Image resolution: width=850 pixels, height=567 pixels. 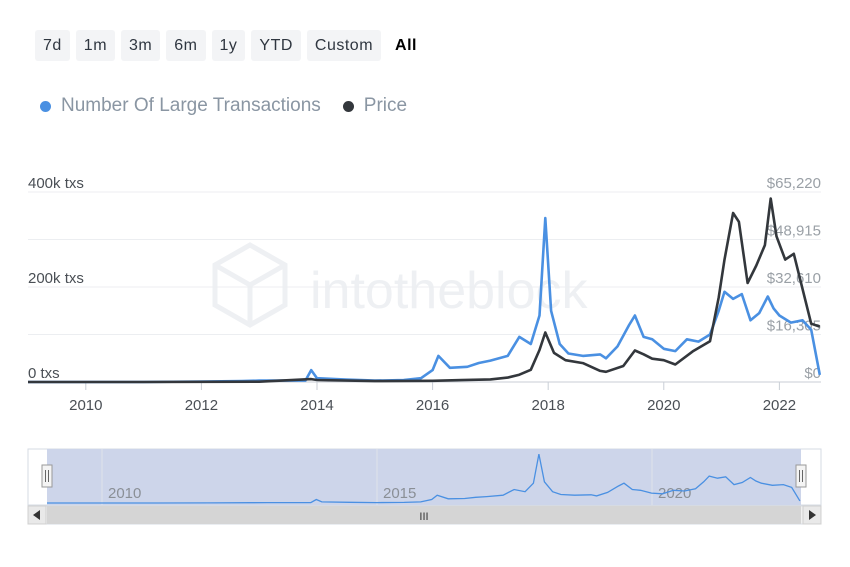 I want to click on y-right-tick-label: $0, so click(x=812, y=373).